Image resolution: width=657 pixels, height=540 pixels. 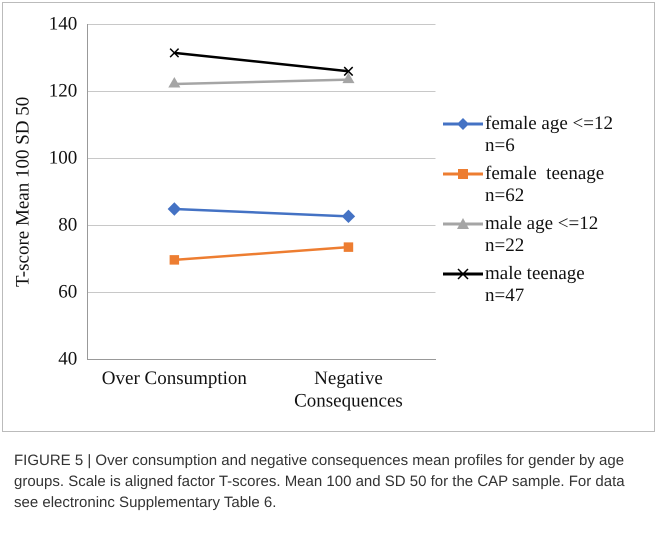 What do you see at coordinates (320, 482) in the screenshot?
I see `caption: FIGURE 5 | Over consumption and negative consequences mean profiles for gender by age groups. Scale is aligned factor T-scores. Mean 100 and SD 50 for the CAP sample. For data see electroninc Supplementary Table 6.` at bounding box center [320, 482].